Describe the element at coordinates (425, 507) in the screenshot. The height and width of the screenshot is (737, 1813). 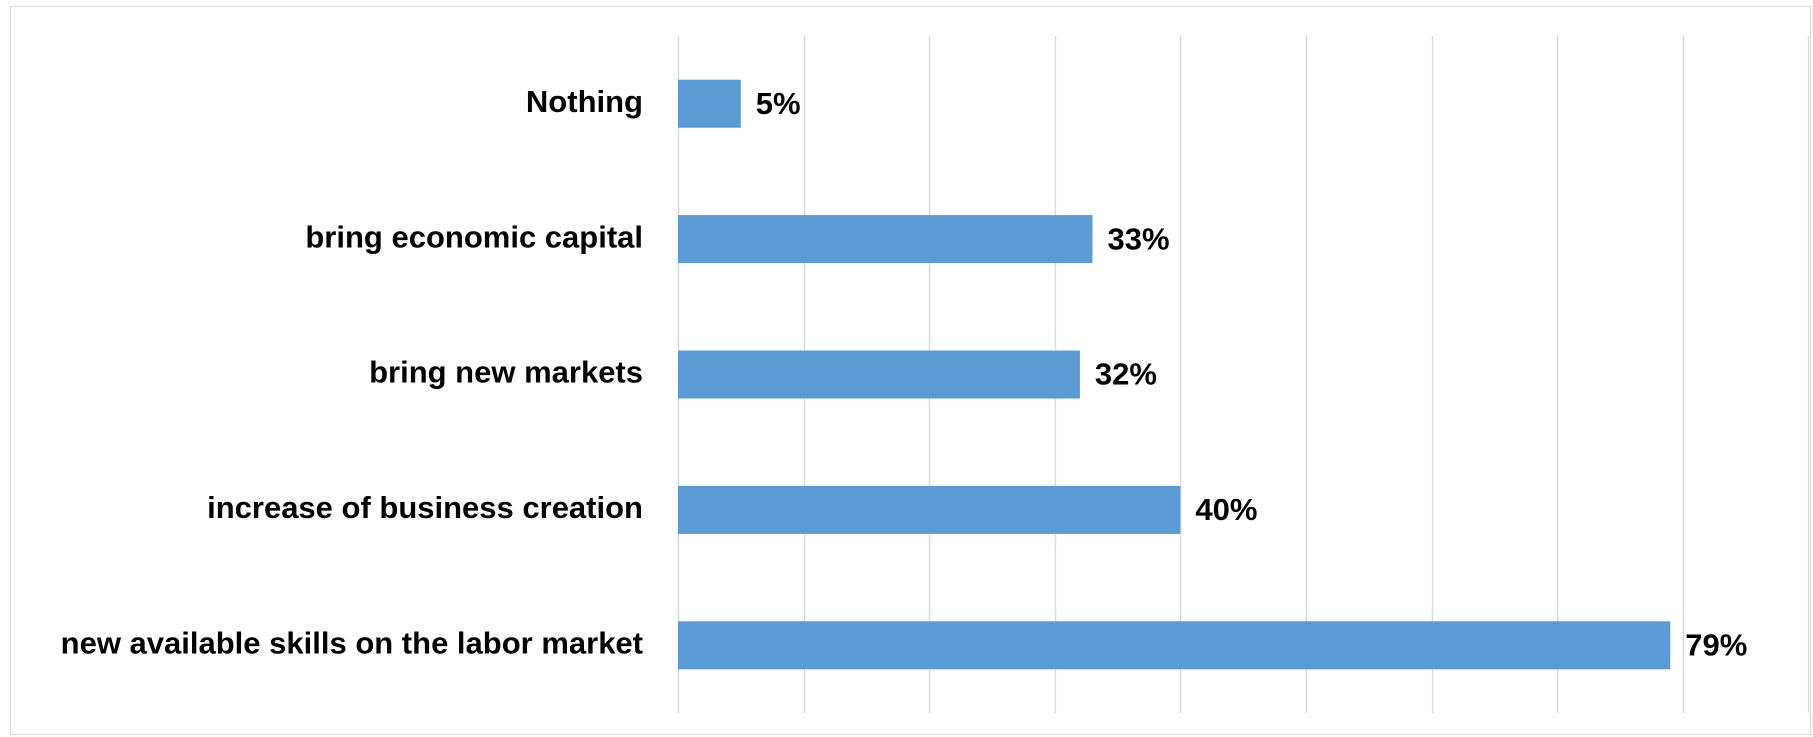
I see `category-label-3: increase of business creation` at that location.